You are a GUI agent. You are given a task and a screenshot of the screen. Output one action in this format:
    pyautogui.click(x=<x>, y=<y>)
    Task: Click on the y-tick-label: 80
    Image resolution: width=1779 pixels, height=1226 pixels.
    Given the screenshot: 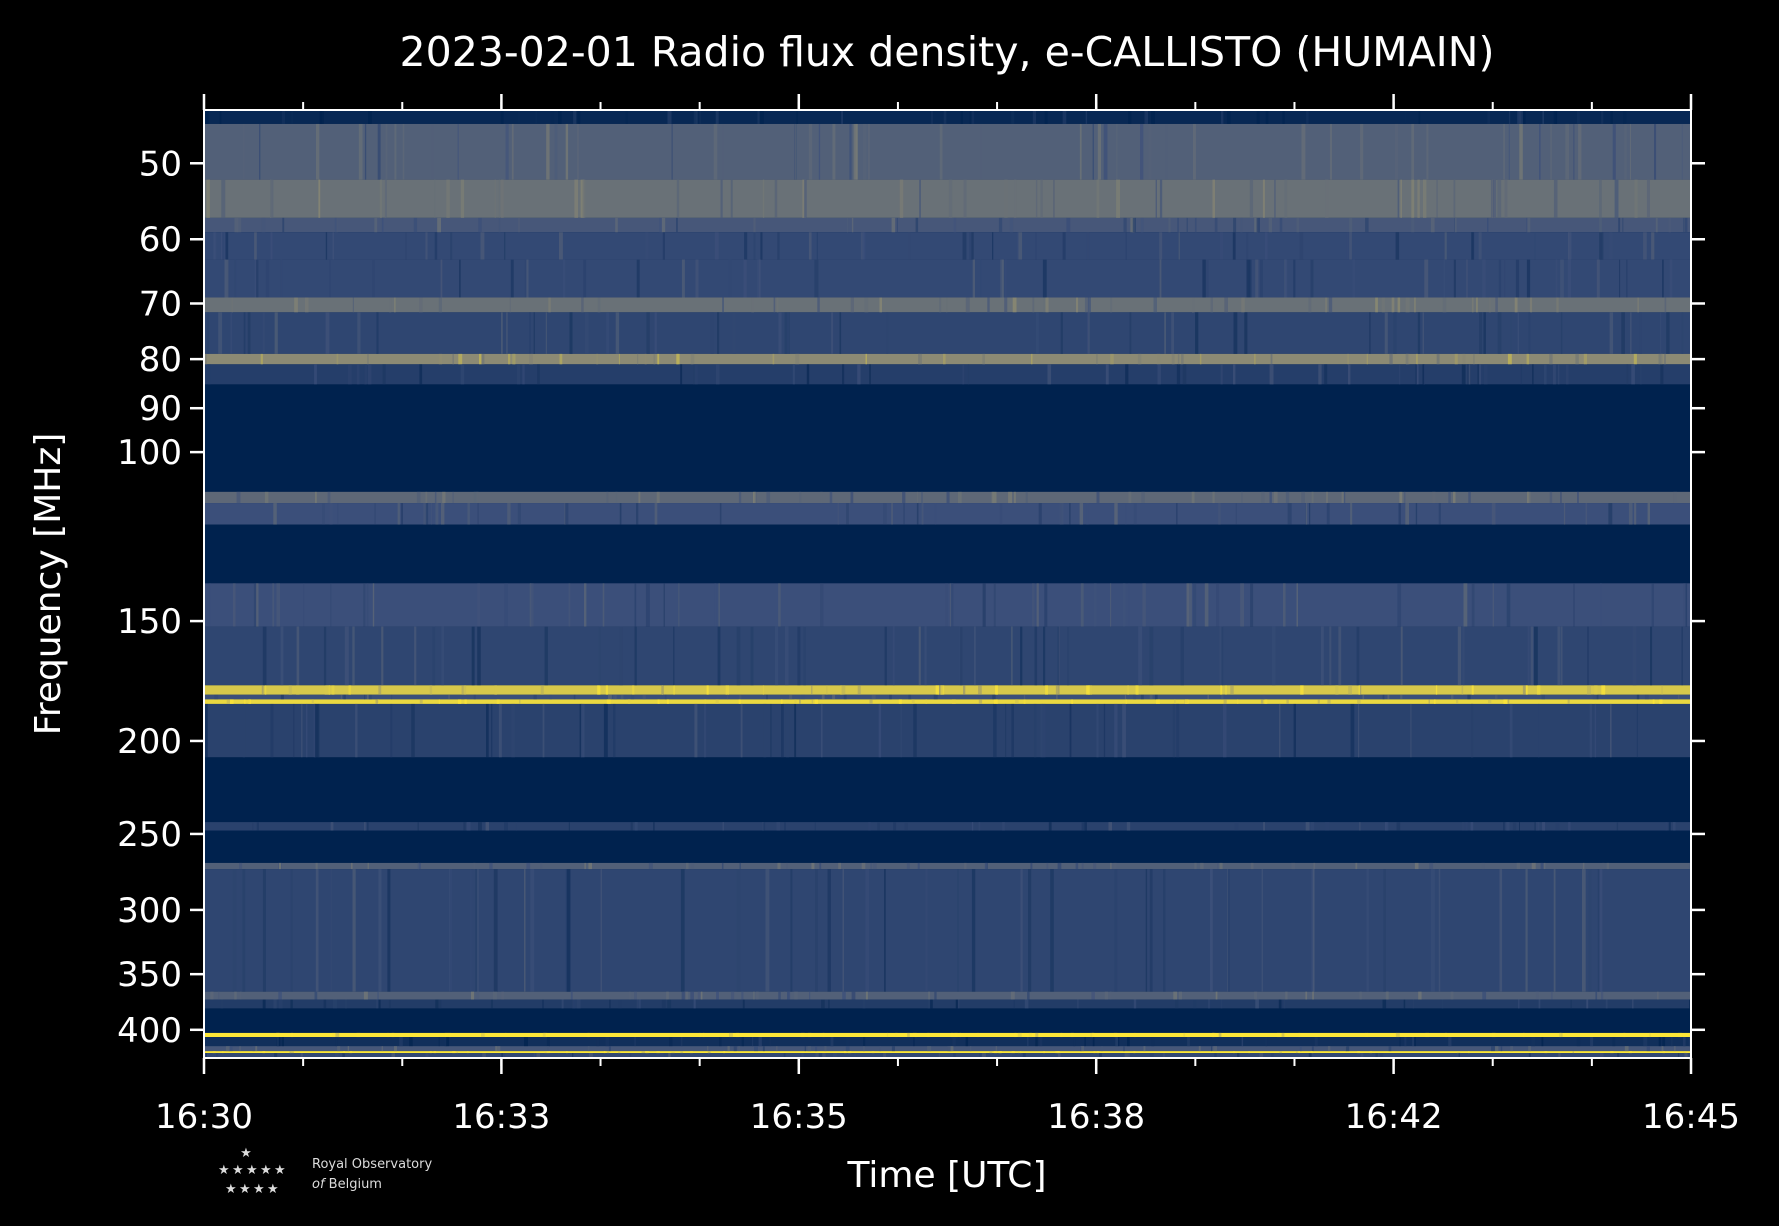 What is the action you would take?
    pyautogui.click(x=160, y=360)
    